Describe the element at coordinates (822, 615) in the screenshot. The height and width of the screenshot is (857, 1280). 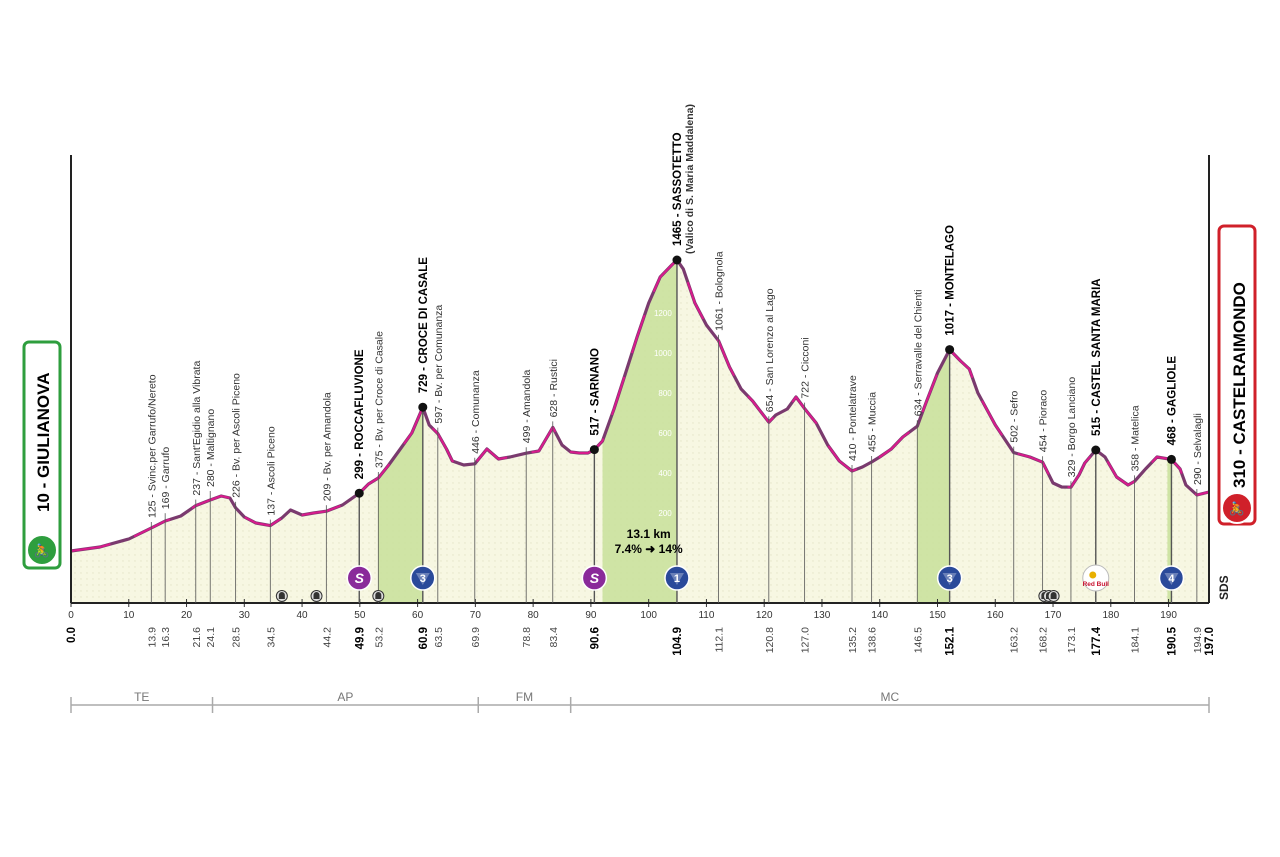
I see `x-tick-label: 130` at that location.